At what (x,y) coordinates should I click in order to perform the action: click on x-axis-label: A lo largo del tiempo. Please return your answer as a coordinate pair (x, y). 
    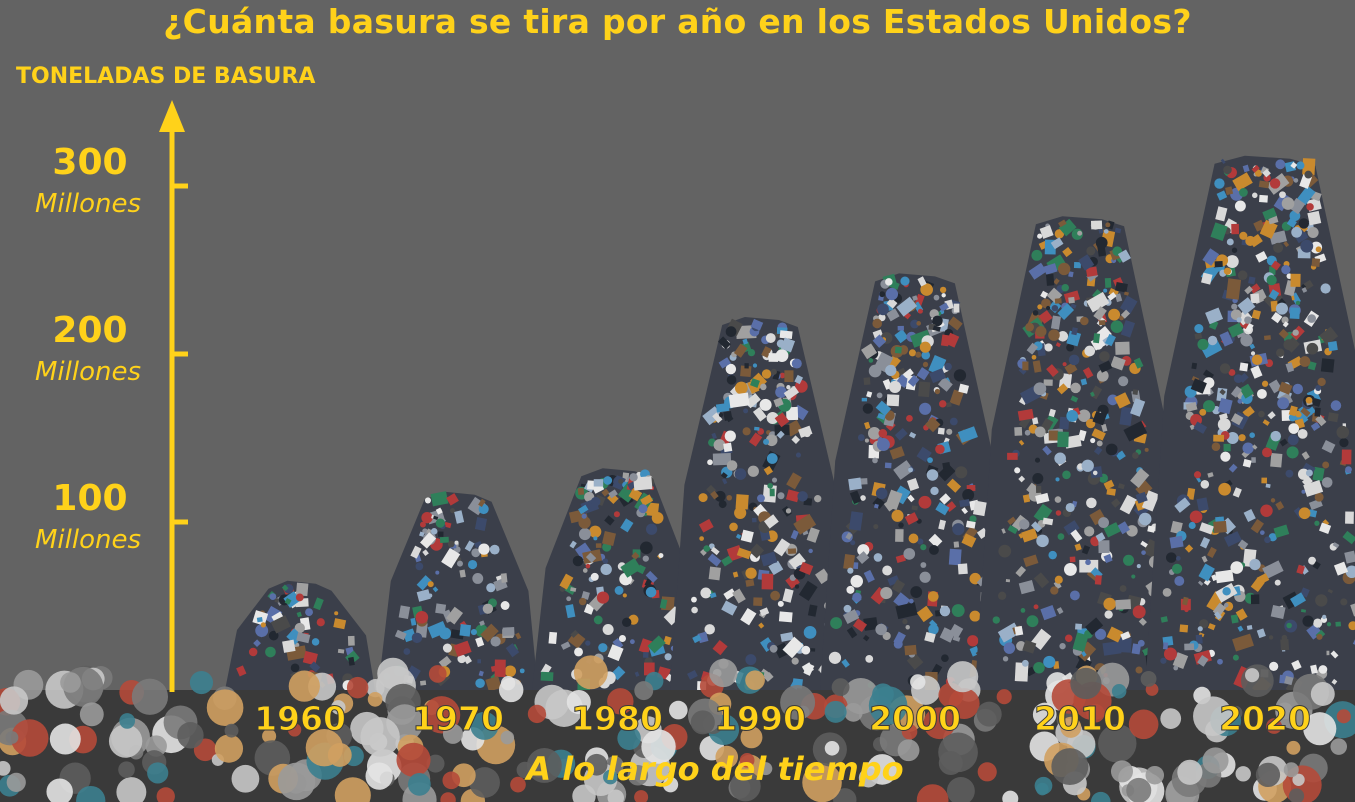
    Looking at the image, I should click on (713, 769).